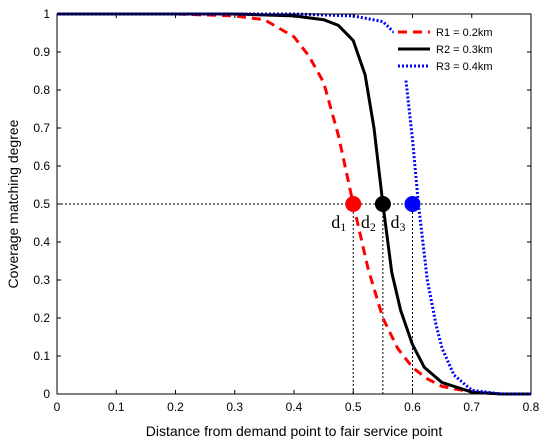 This screenshot has width=550, height=446. I want to click on y-tick-label: 0.1, so click(41, 356).